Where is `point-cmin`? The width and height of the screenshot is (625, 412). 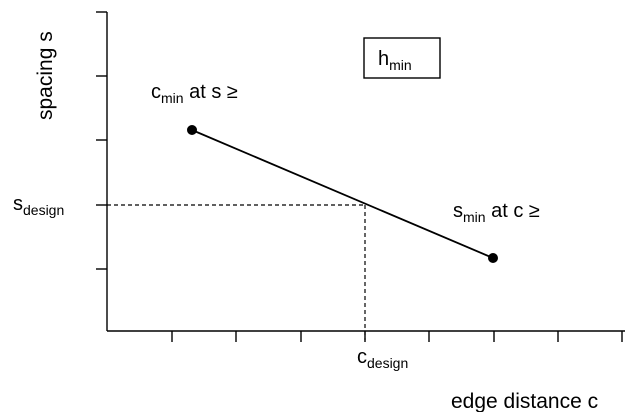 point-cmin is located at coordinates (192, 130).